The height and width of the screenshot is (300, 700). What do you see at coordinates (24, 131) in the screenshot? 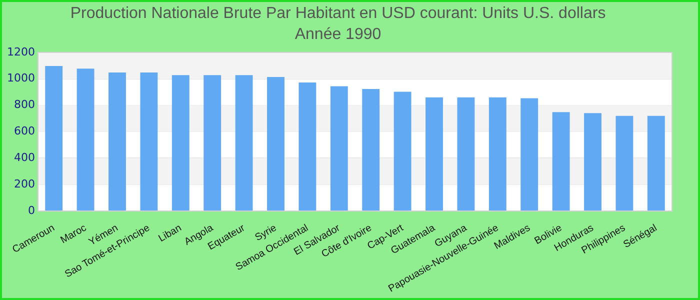
I see `y-tick-label: 600` at bounding box center [24, 131].